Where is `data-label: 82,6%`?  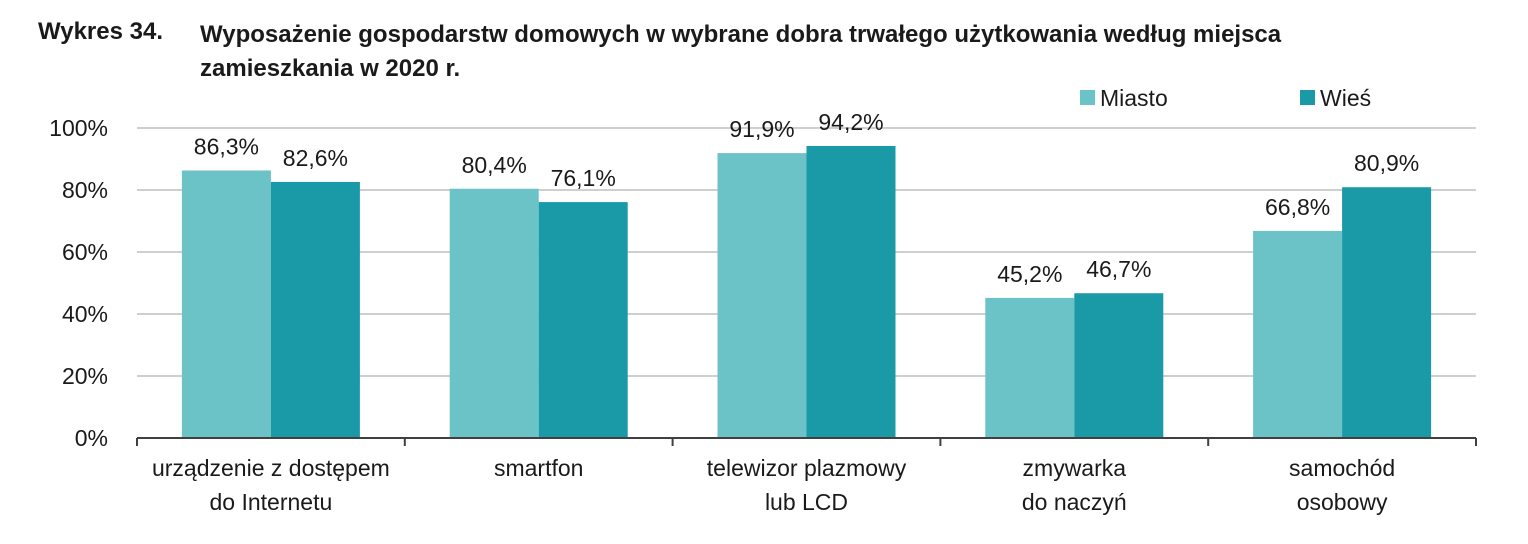 data-label: 82,6% is located at coordinates (315, 158).